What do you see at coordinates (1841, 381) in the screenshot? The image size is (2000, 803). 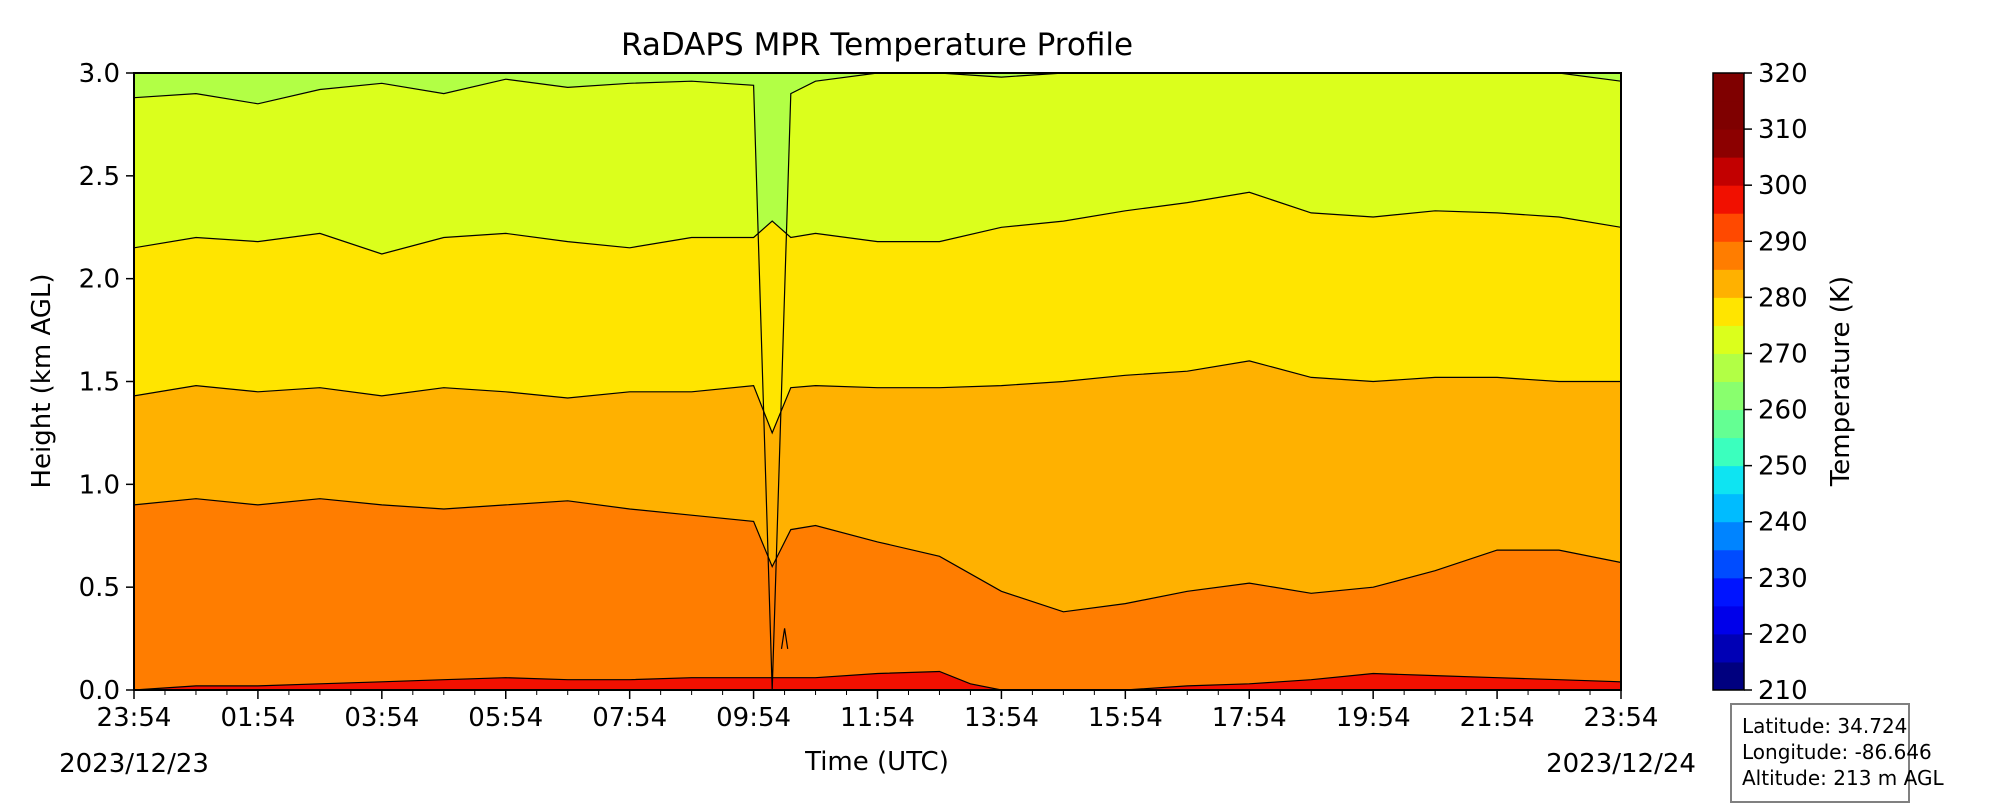 I see `colorbar-label: Temperature (K)` at bounding box center [1841, 381].